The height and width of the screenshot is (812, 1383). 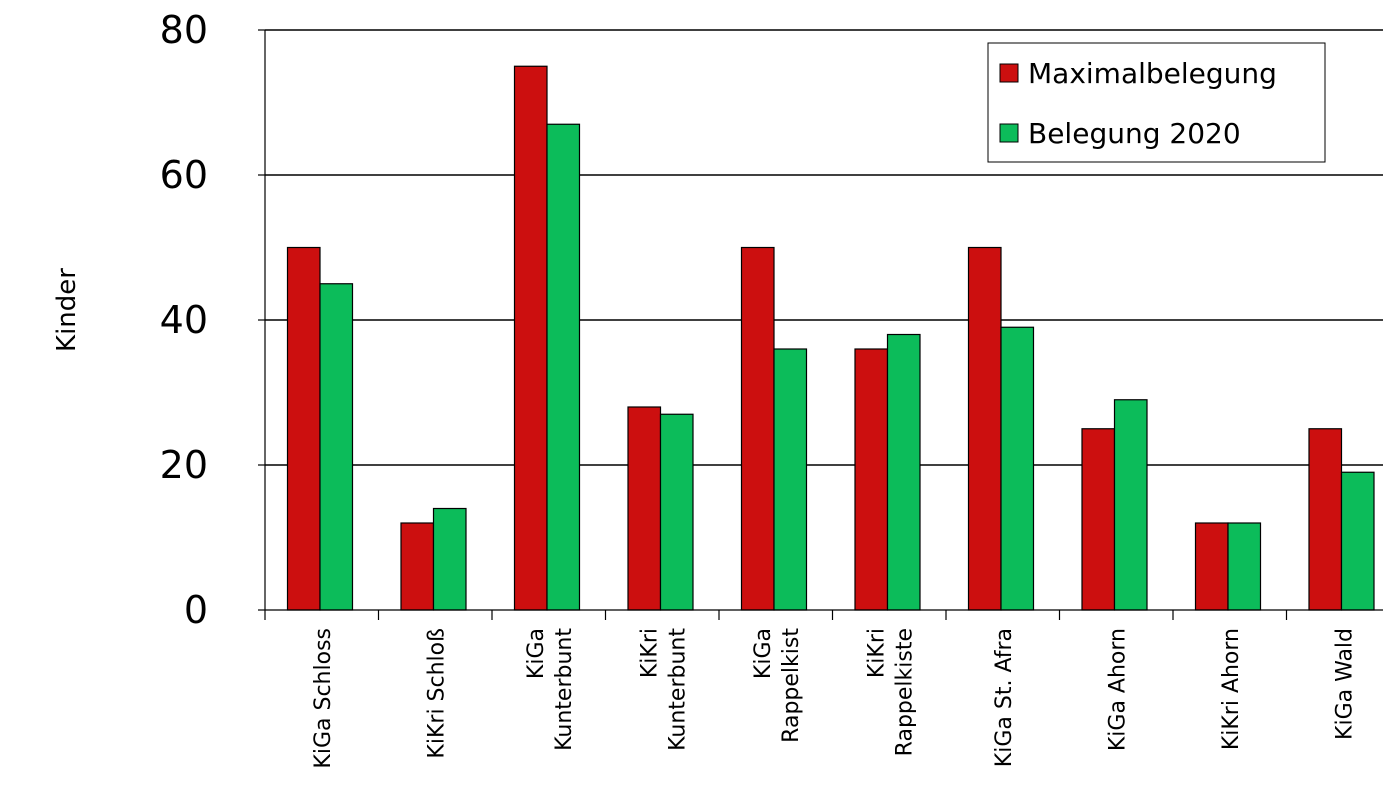 I want to click on bar-belegung-2020-kikri-kunterbunt, so click(x=676, y=512).